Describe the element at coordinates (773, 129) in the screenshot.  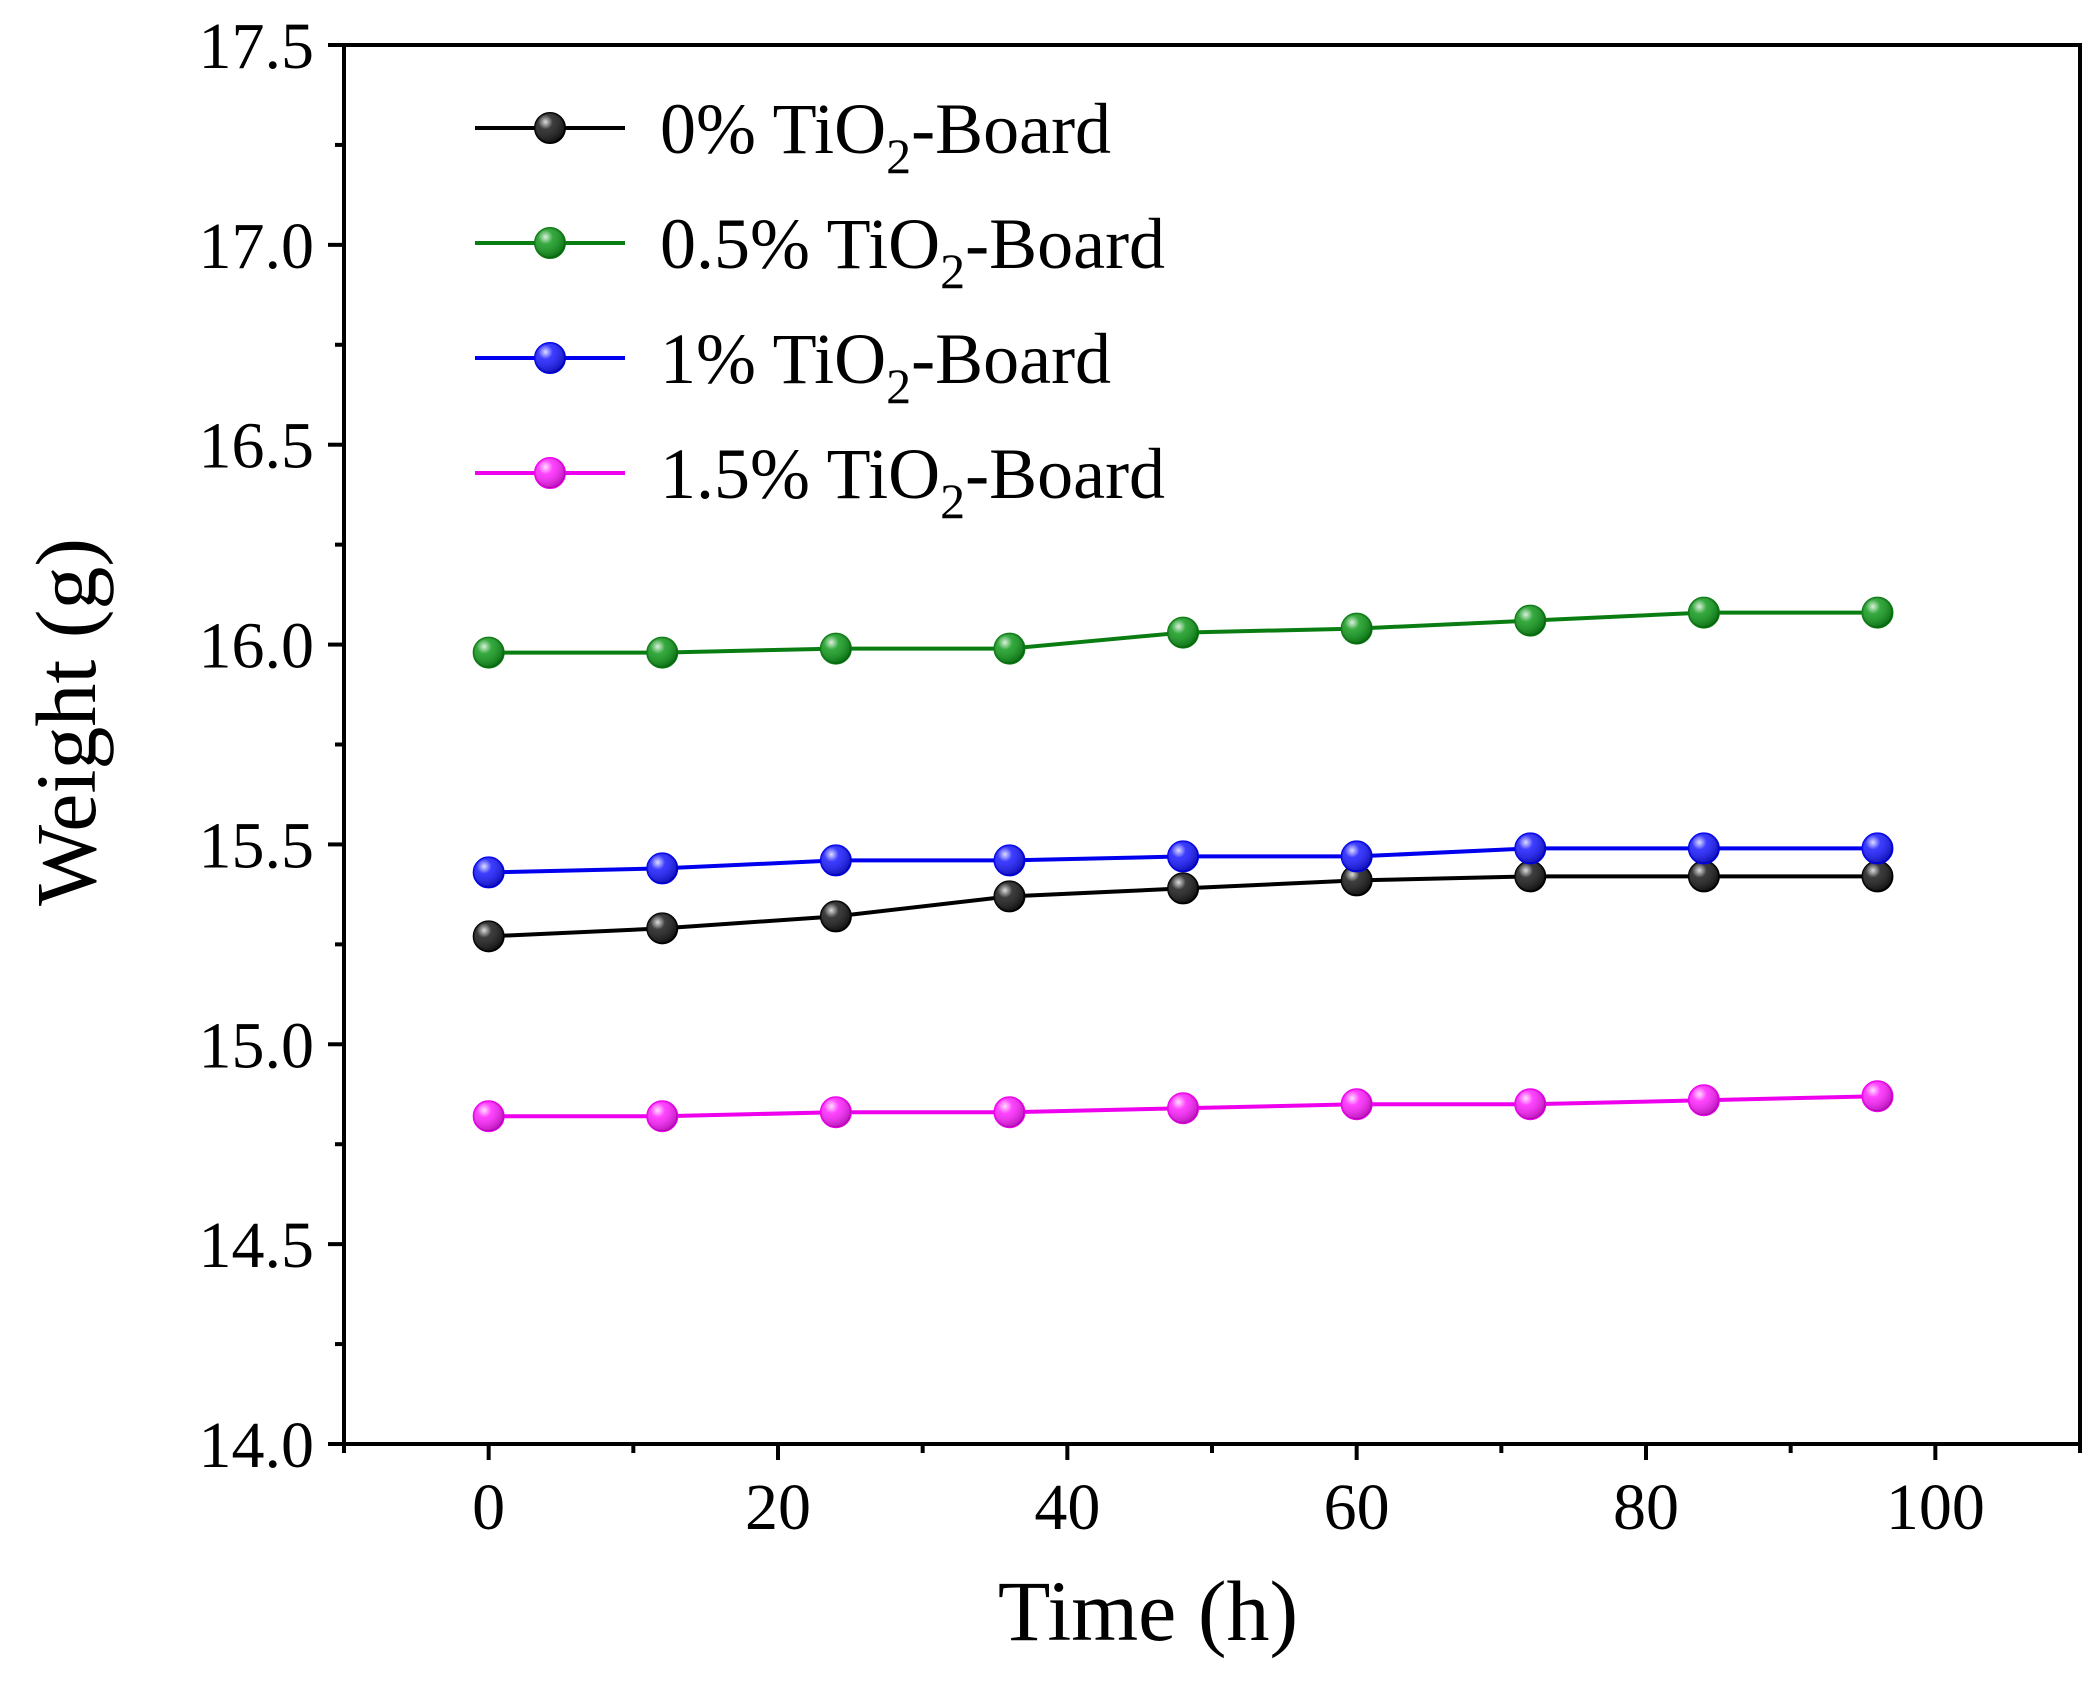
I see `legend-label-prefix: 0% TiO` at that location.